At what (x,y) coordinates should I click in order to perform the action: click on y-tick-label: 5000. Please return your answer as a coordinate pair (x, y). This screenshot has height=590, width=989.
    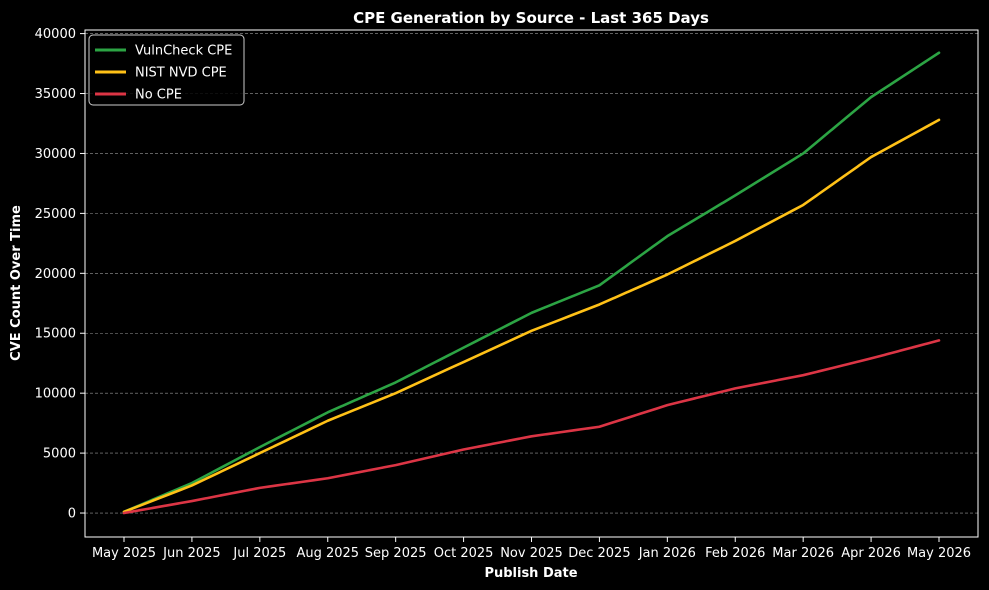
    Looking at the image, I should click on (59, 454).